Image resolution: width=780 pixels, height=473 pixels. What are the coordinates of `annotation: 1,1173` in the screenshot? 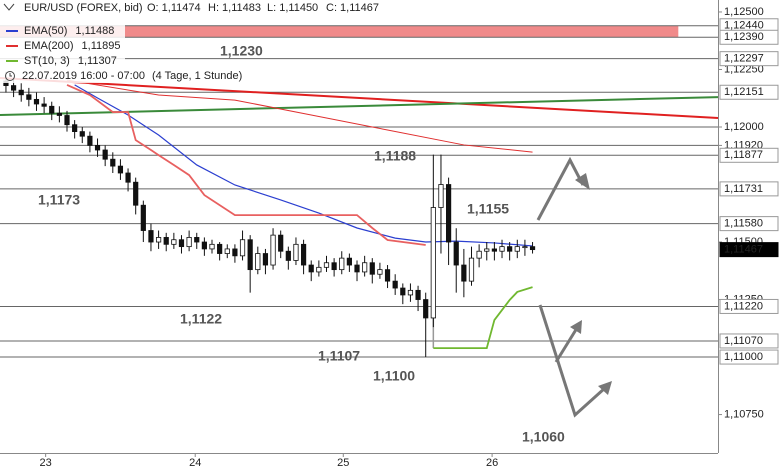 It's located at (59, 200).